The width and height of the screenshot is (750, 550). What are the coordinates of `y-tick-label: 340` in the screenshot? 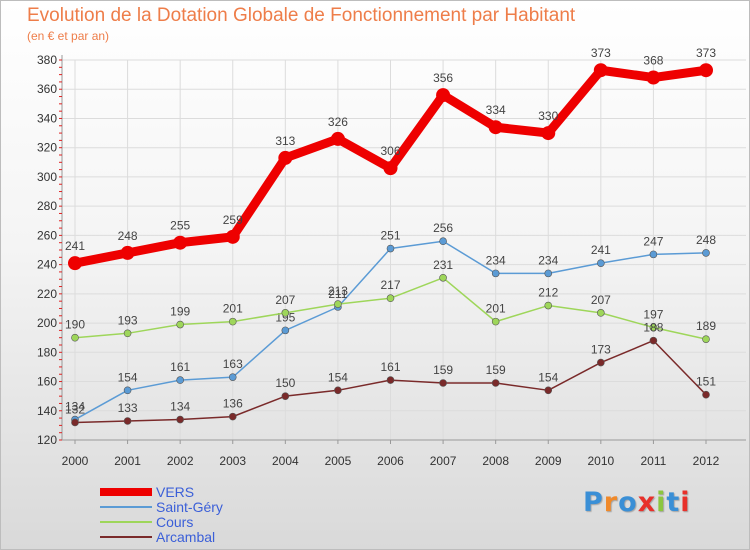 It's located at (47, 118).